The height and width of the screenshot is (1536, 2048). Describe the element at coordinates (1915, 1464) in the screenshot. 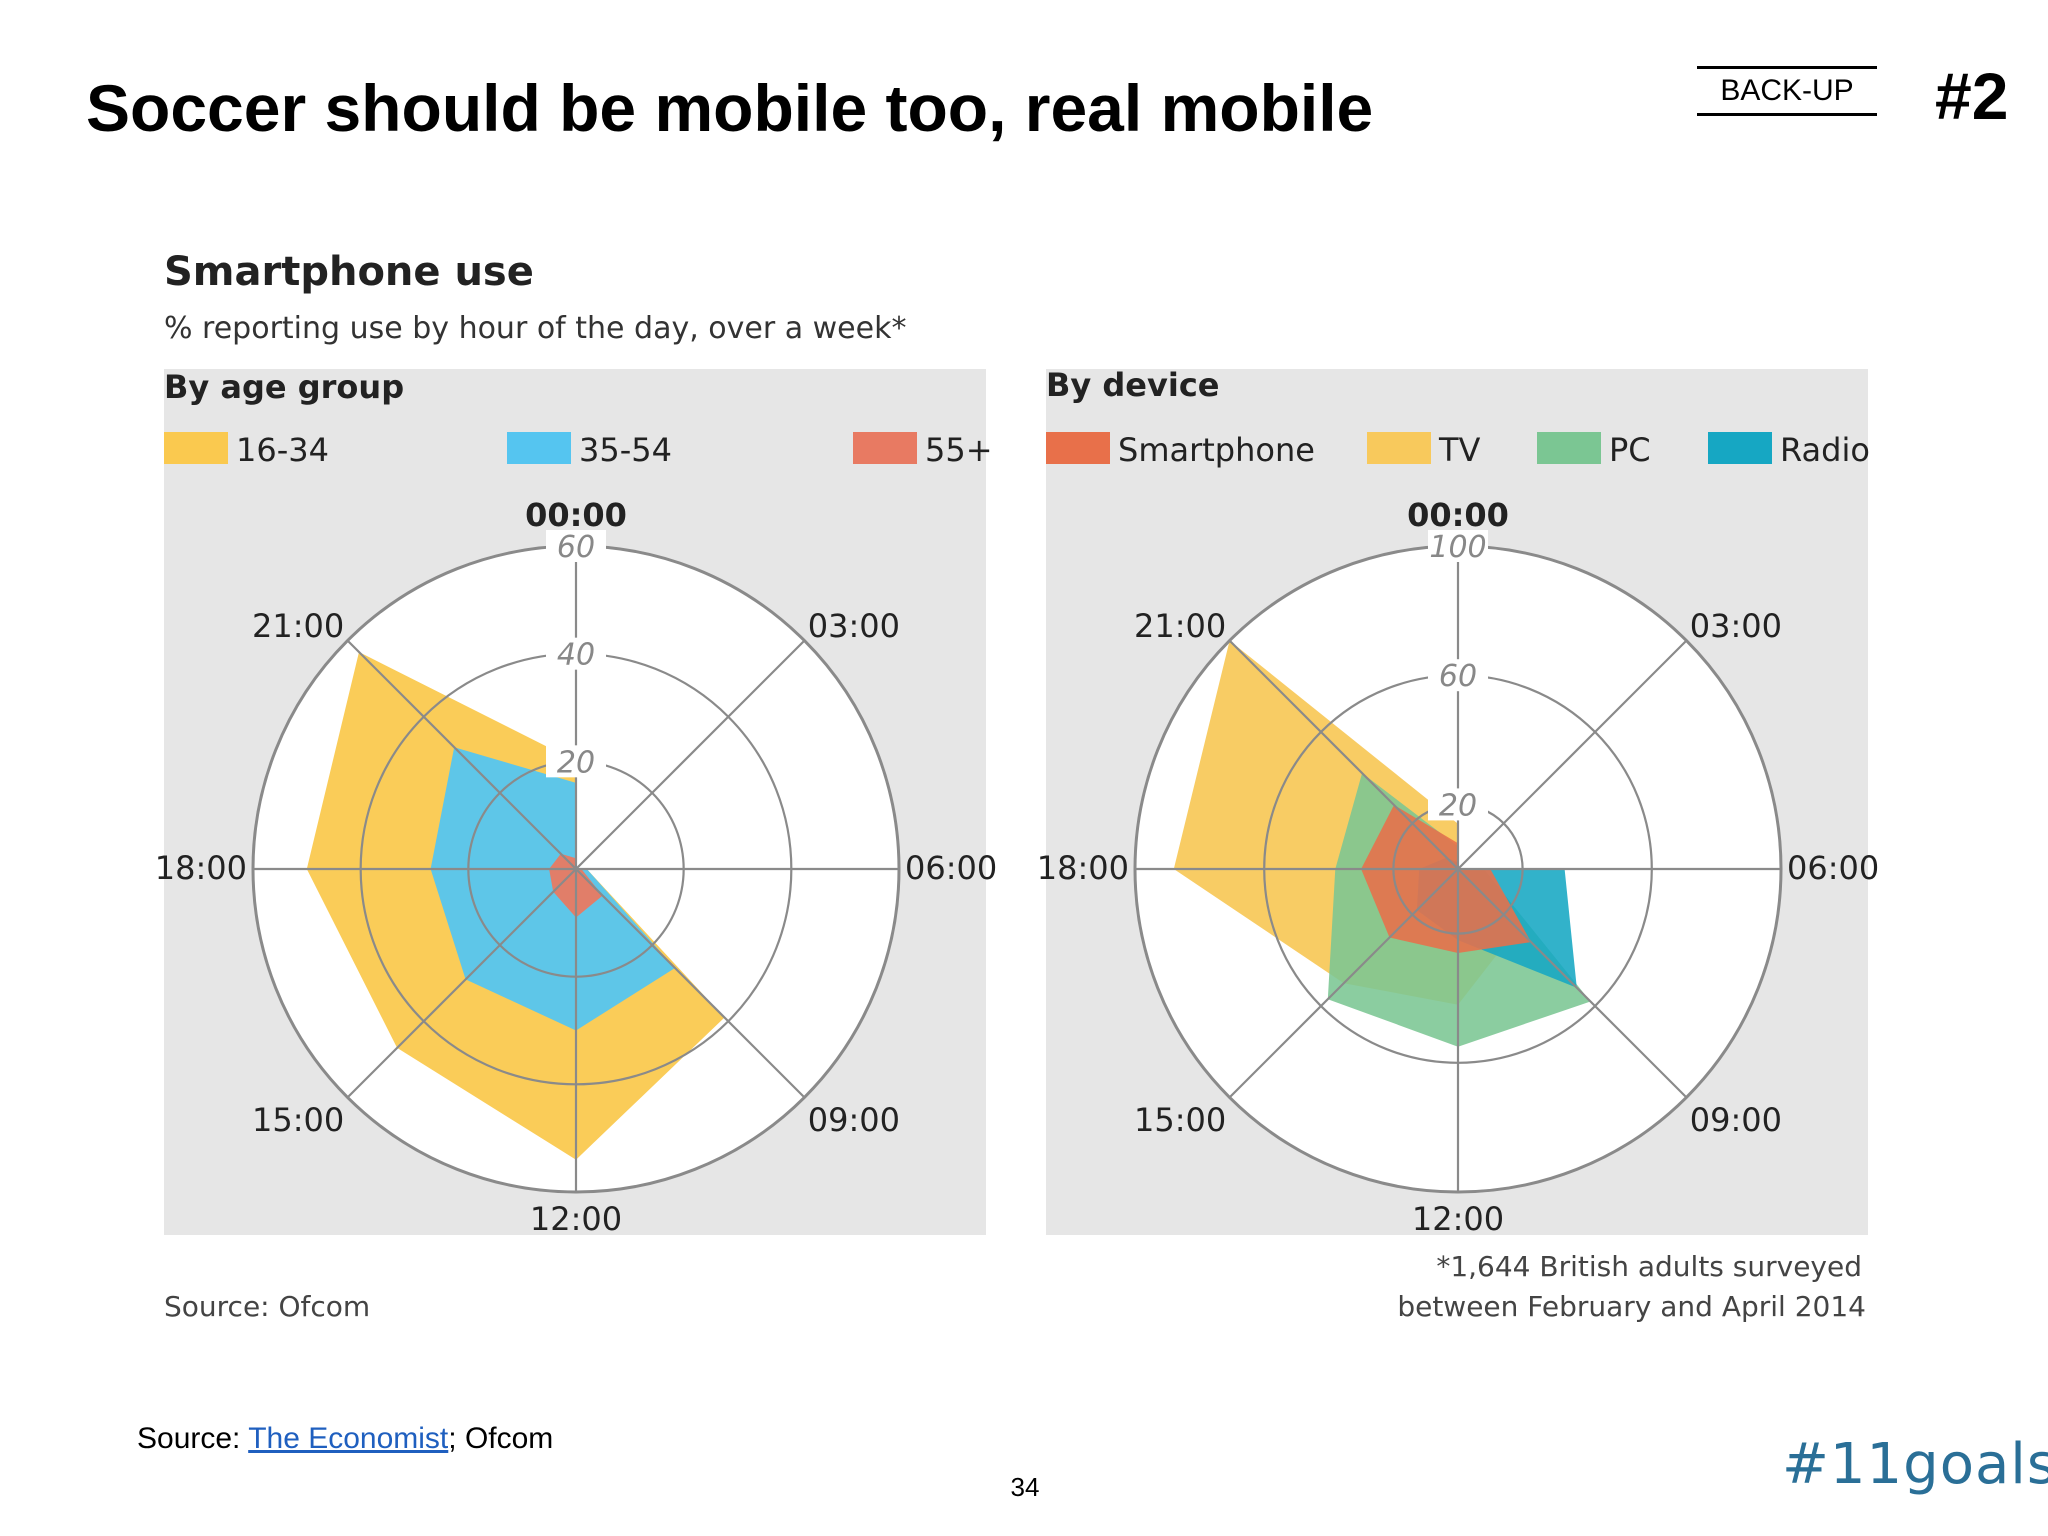

I see `brand-logo: #11goals` at that location.